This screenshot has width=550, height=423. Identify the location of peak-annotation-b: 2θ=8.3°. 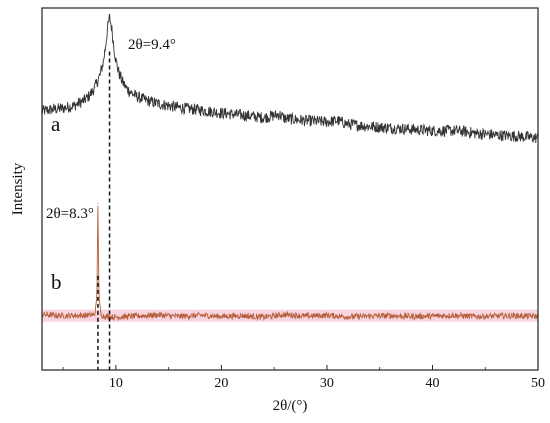
(70, 214).